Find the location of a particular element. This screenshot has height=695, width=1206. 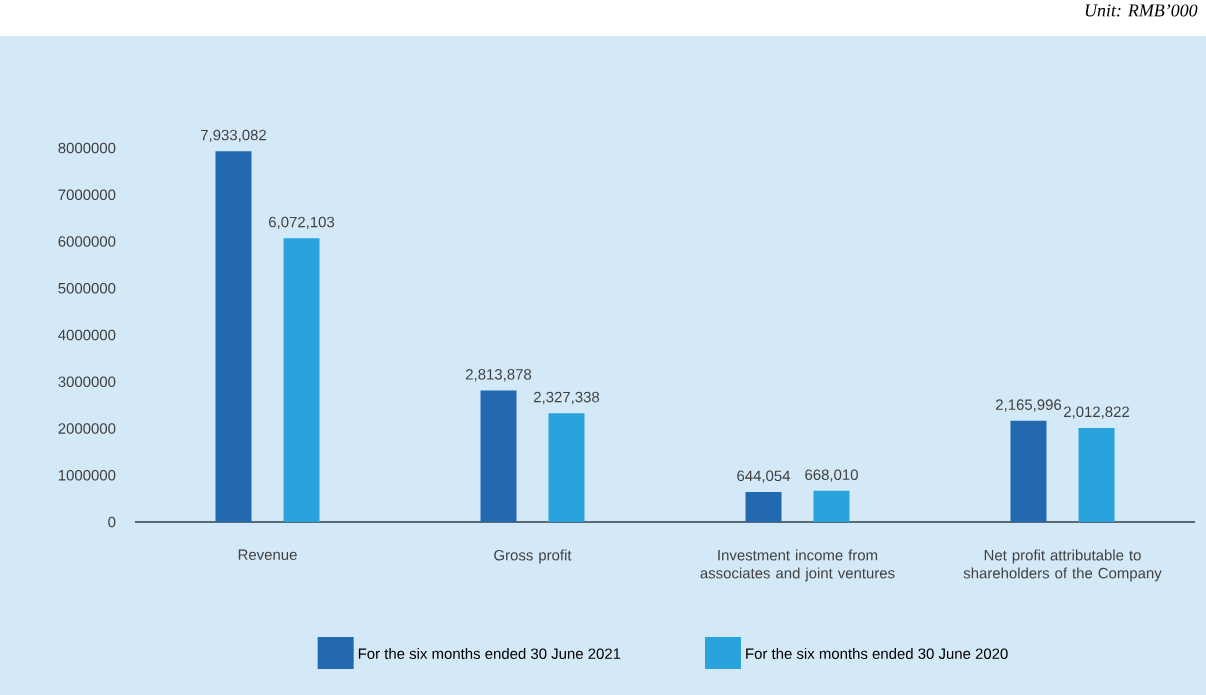

data-label: 2,327,338 is located at coordinates (567, 398).